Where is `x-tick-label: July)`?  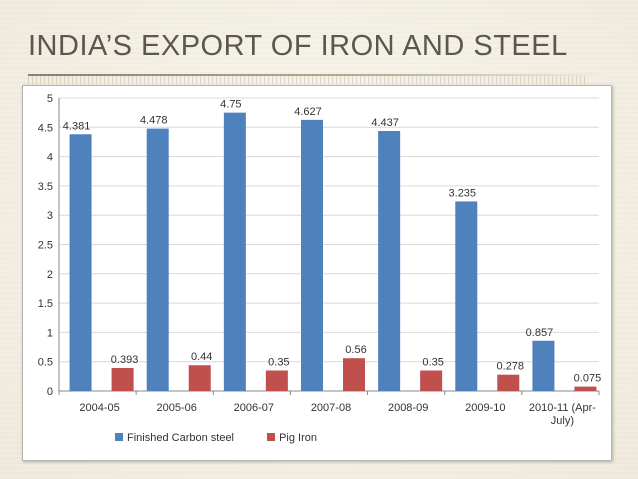
x-tick-label: July) is located at coordinates (562, 421).